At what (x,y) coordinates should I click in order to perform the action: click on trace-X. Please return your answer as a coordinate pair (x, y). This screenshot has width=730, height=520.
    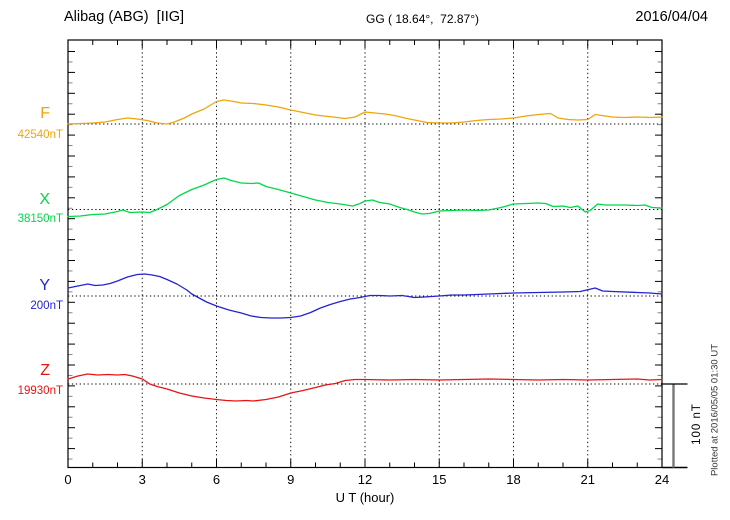
    Looking at the image, I should click on (365, 197).